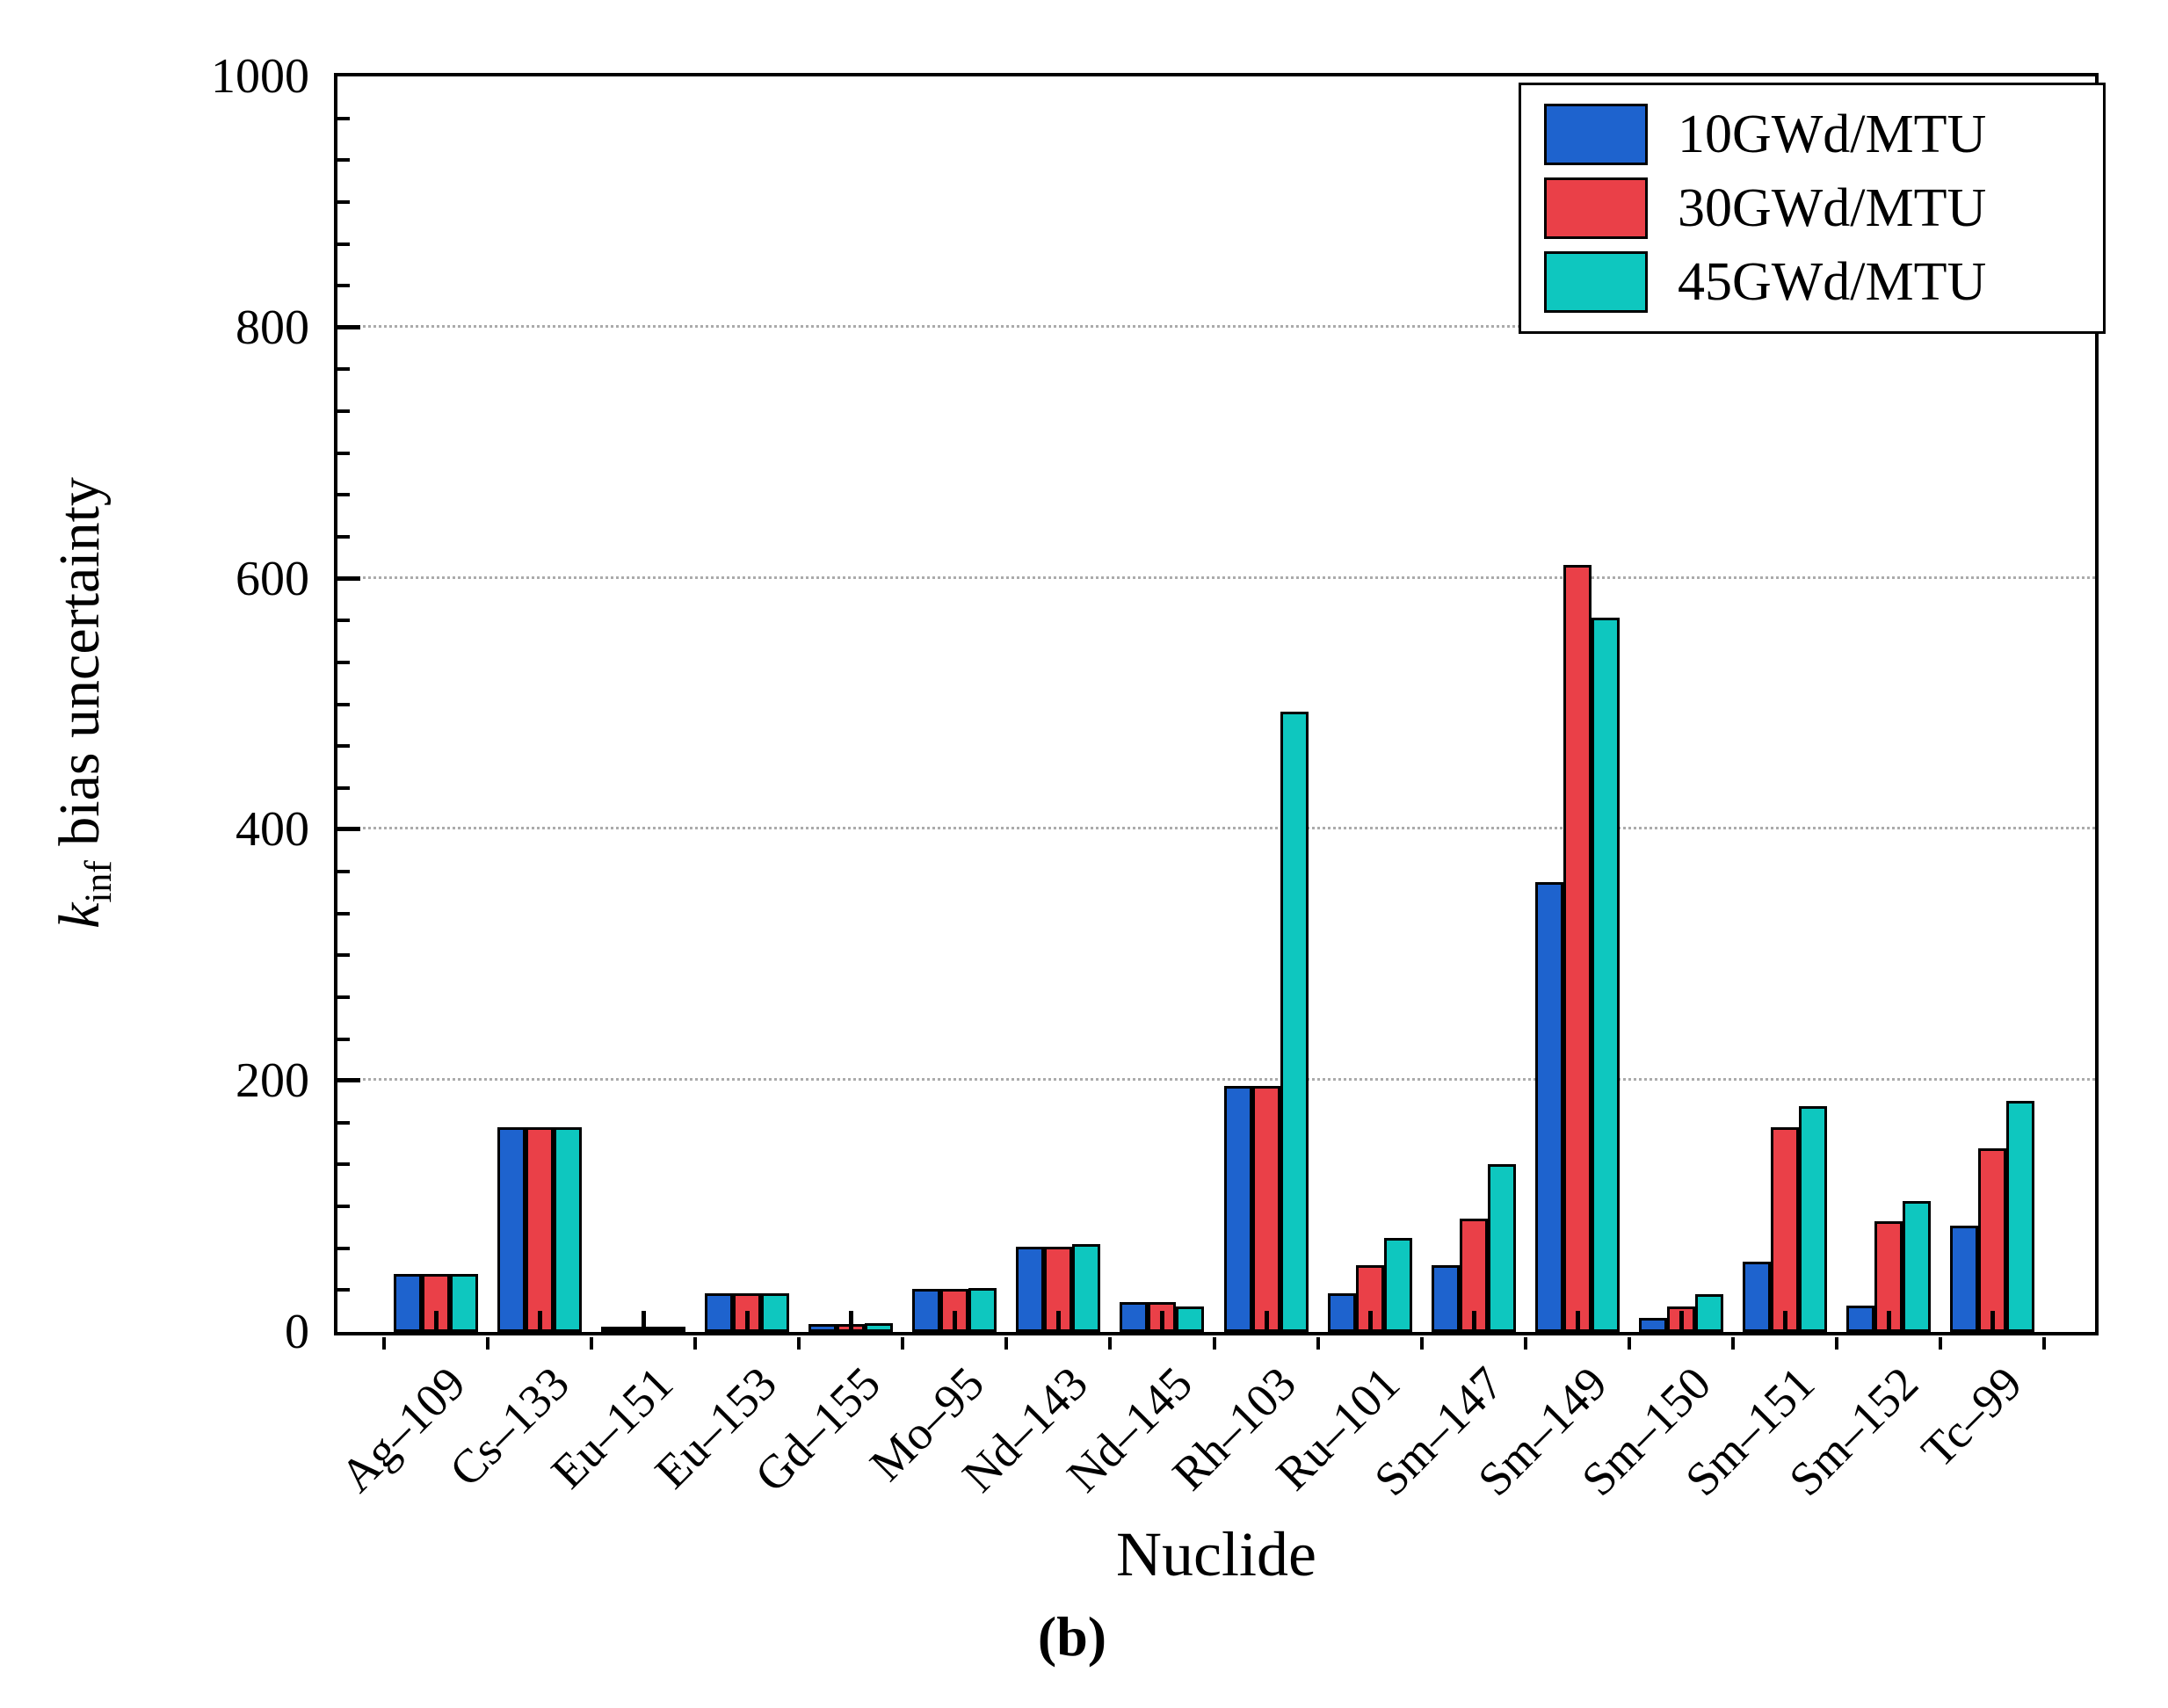 The width and height of the screenshot is (2168, 1708). I want to click on legend: 10GWd/MTU 30GWd/MTU 45GWd/MTU, so click(1812, 208).